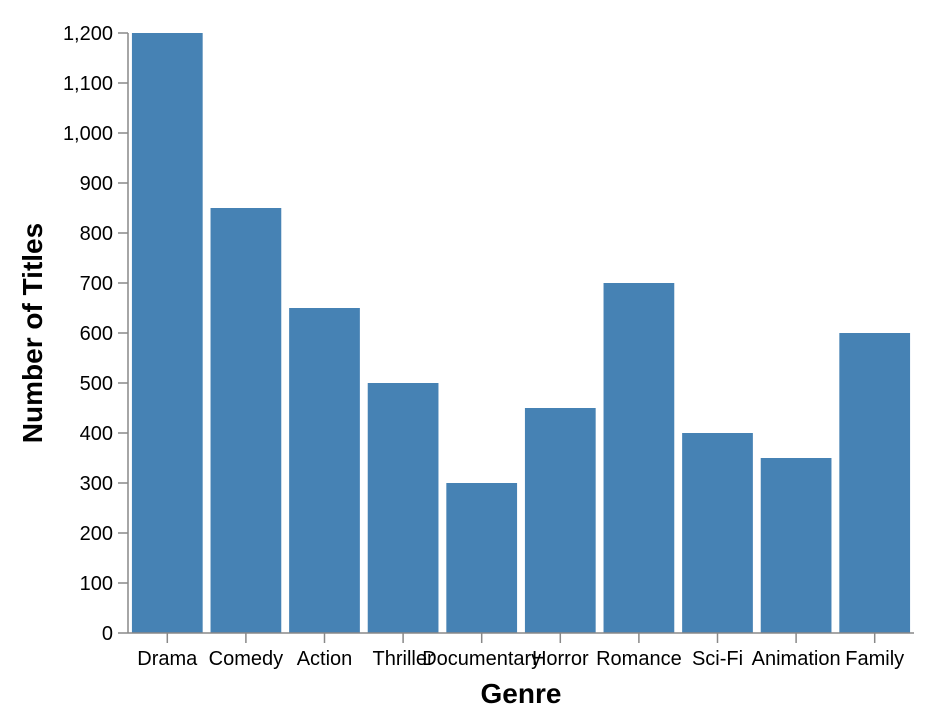 This screenshot has width=936, height=723. What do you see at coordinates (796, 659) in the screenshot?
I see `x-tick-label: Animation` at bounding box center [796, 659].